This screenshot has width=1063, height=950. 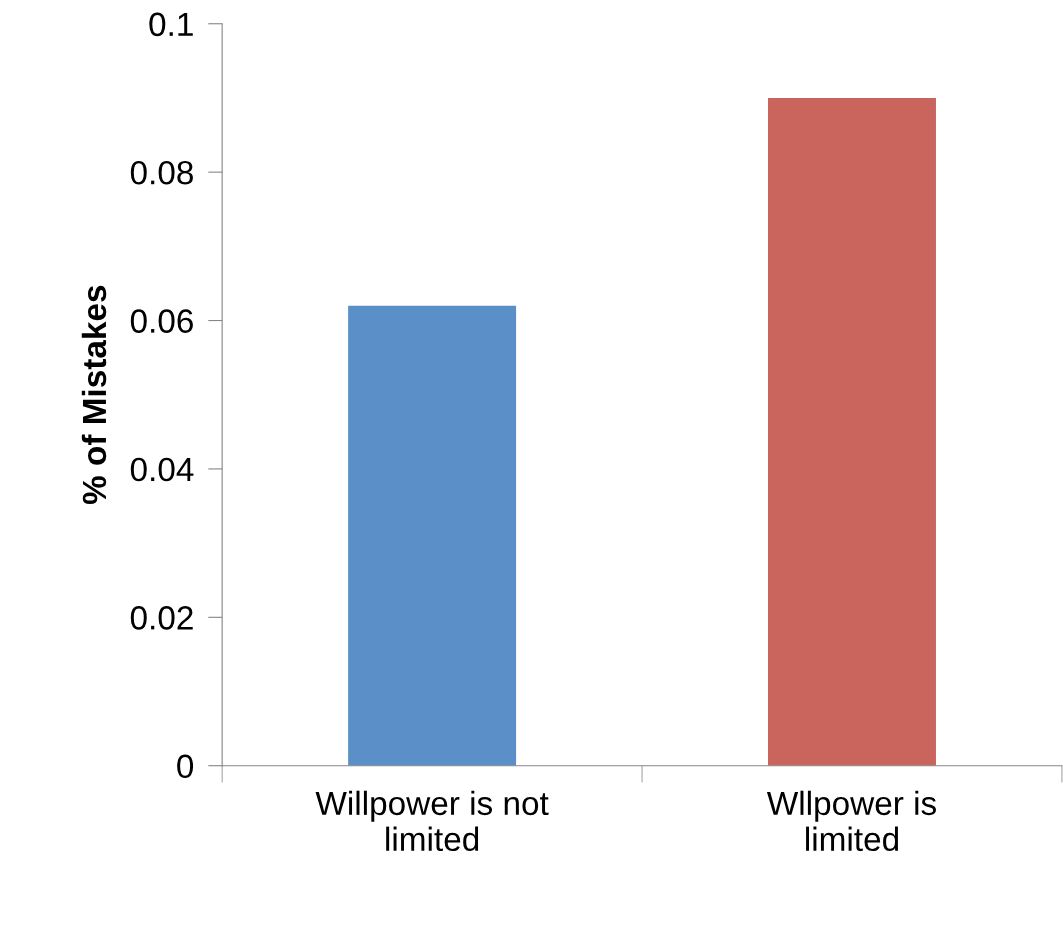 What do you see at coordinates (171, 24) in the screenshot?
I see `y-tick-label: 0.1` at bounding box center [171, 24].